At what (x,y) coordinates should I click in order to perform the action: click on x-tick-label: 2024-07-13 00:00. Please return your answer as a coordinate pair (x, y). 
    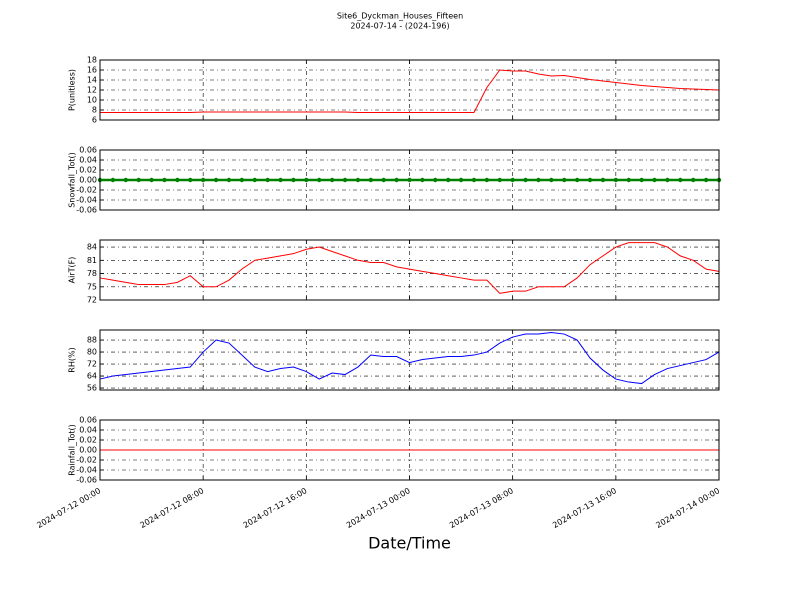
    Looking at the image, I should click on (378, 508).